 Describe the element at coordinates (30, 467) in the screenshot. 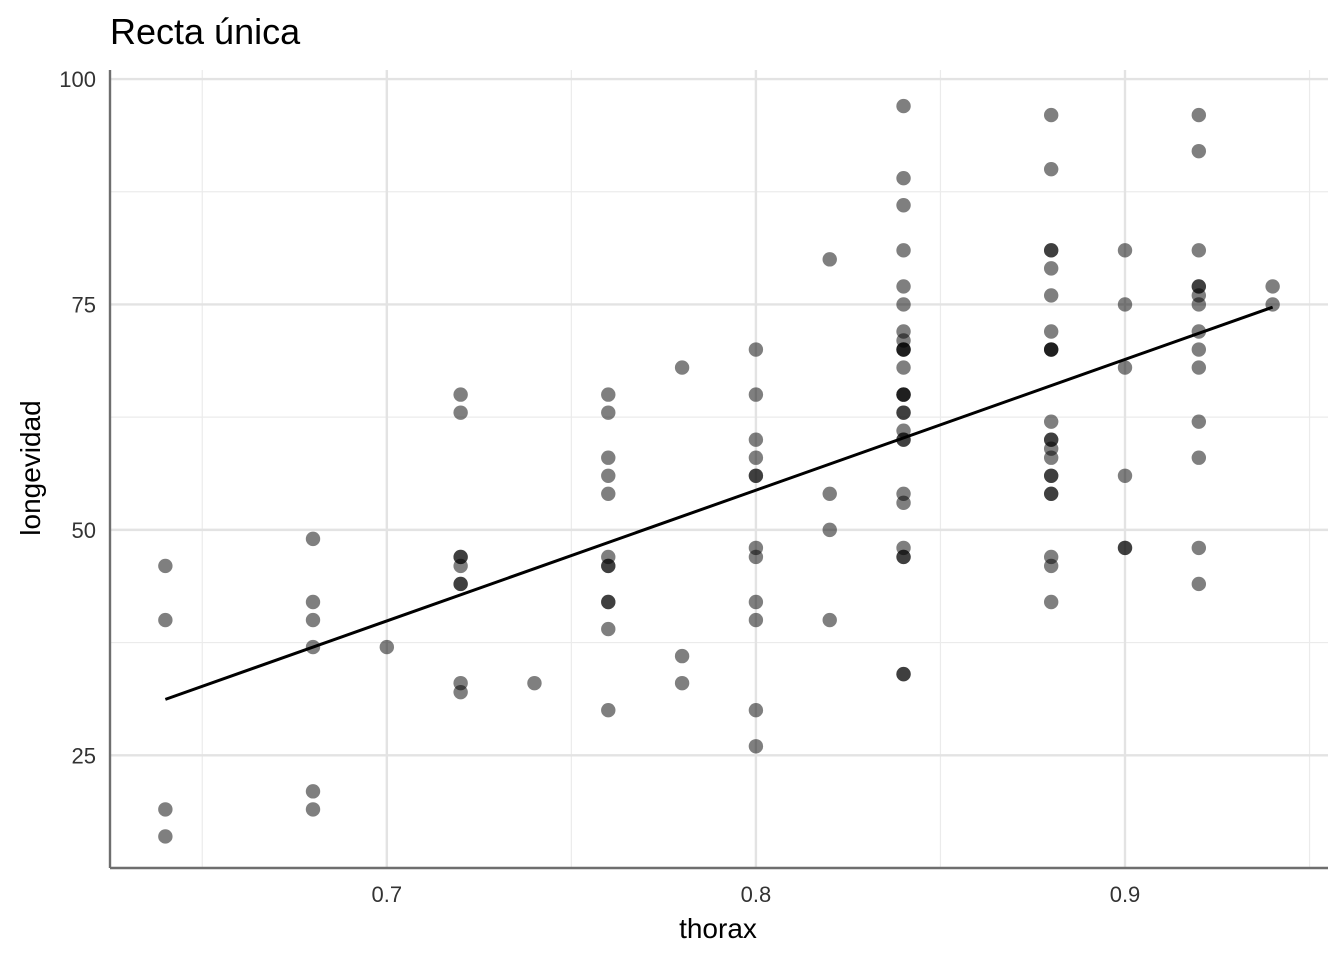

I see `y-axis-title: longevidad` at that location.